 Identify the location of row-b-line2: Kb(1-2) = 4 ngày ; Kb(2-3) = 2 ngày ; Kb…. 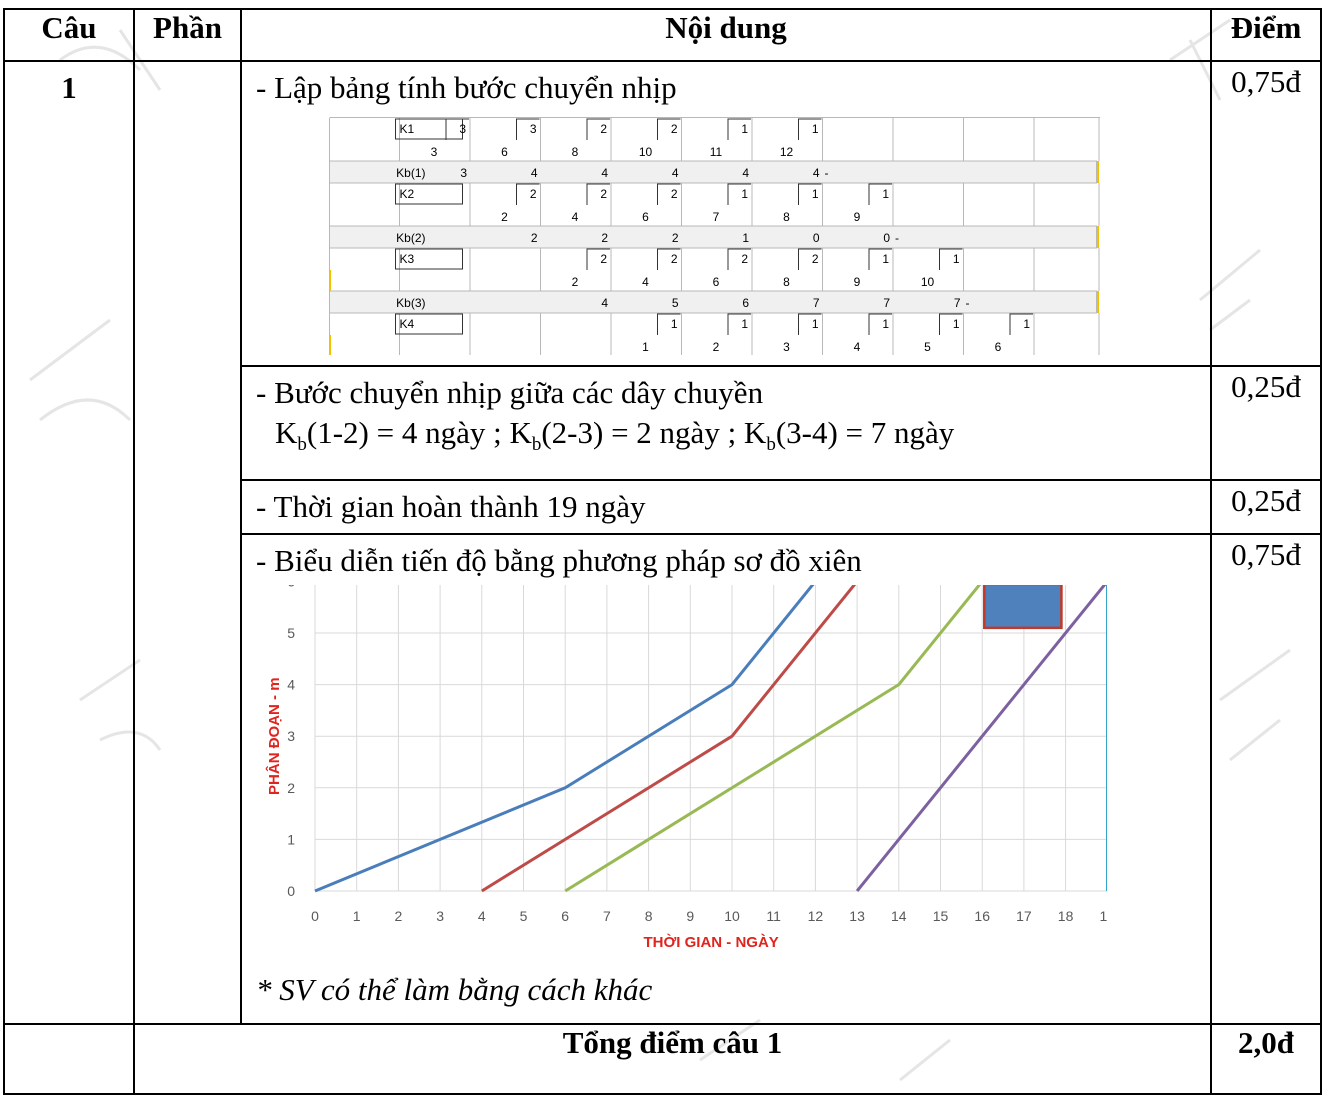
(615, 435).